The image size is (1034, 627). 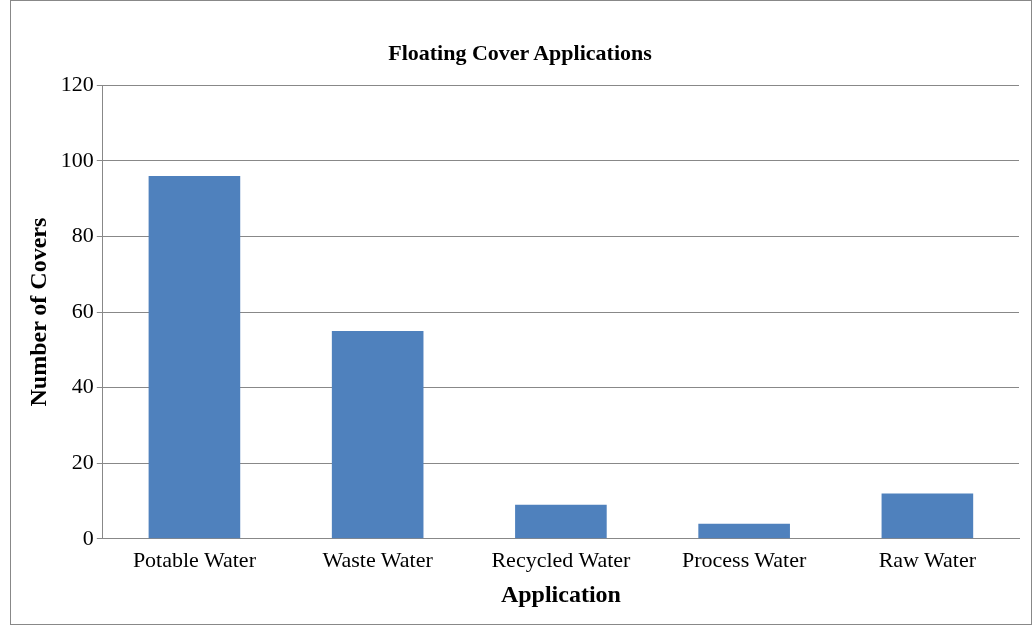 What do you see at coordinates (560, 593) in the screenshot?
I see `x-axis-title: Application` at bounding box center [560, 593].